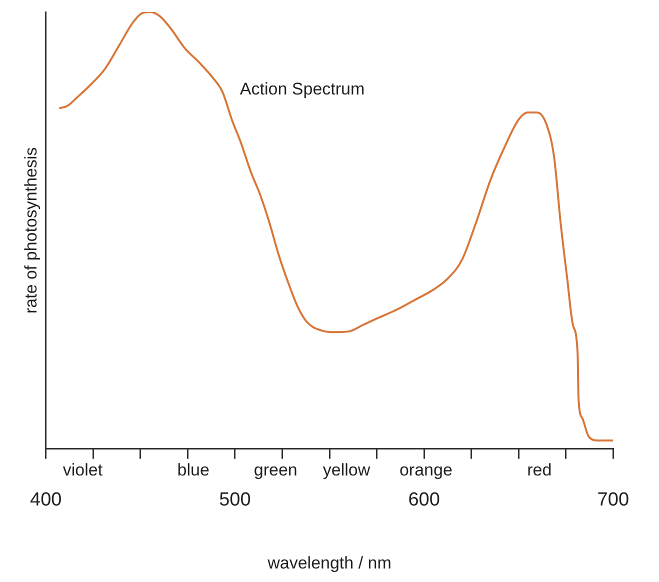 Image resolution: width=659 pixels, height=582 pixels. I want to click on text: violet, so click(82, 470).